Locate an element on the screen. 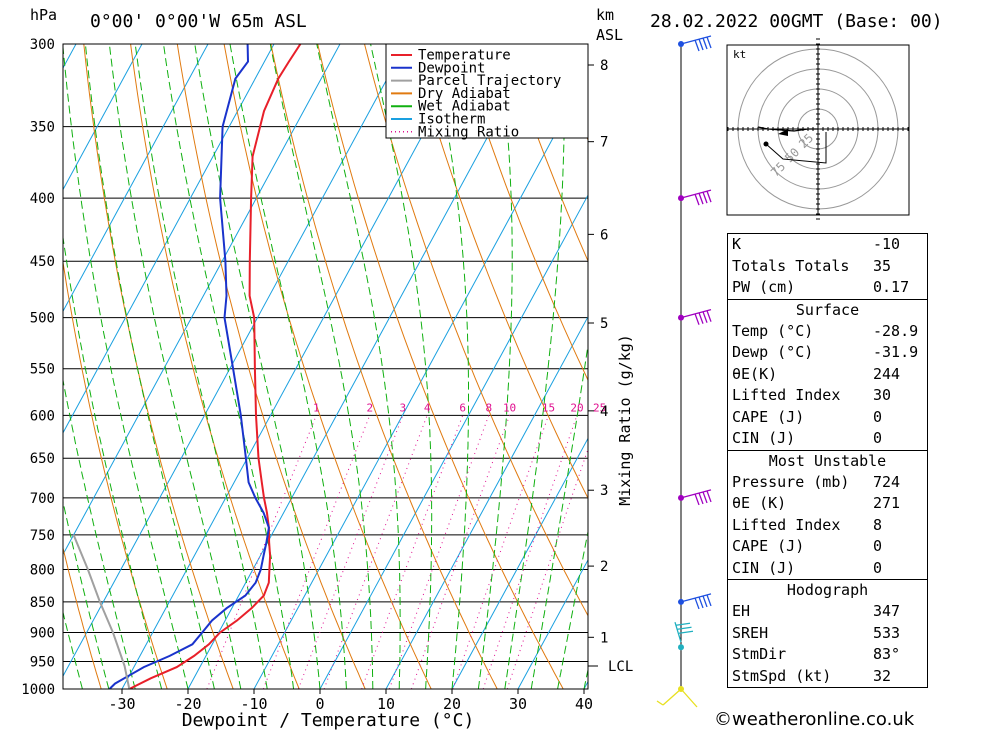 This screenshot has width=1000, height=733. stat-value: 83° is located at coordinates (887, 654).